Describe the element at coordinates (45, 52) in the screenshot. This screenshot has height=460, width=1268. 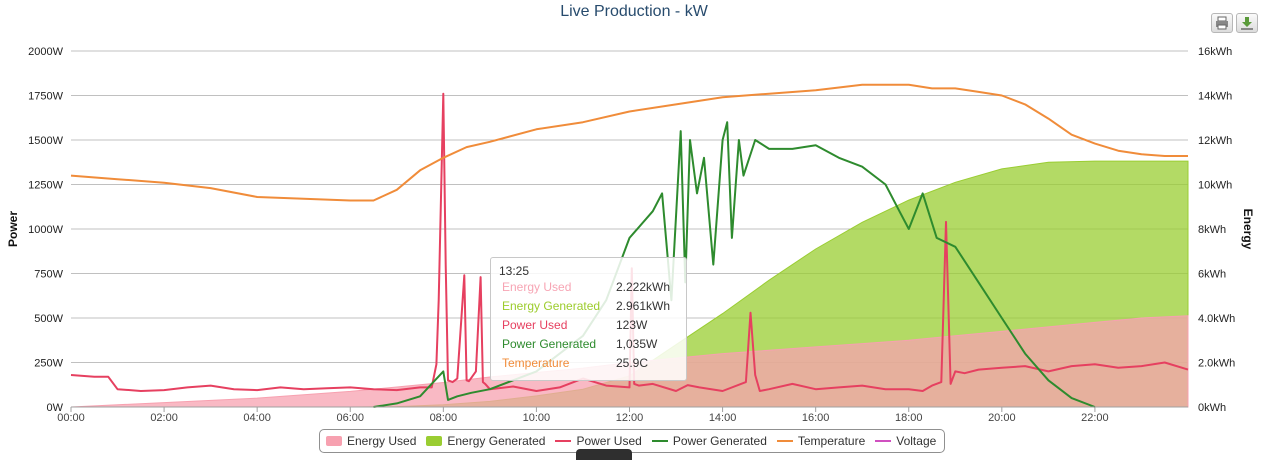
I see `y-left-tick-label: 2000W` at that location.